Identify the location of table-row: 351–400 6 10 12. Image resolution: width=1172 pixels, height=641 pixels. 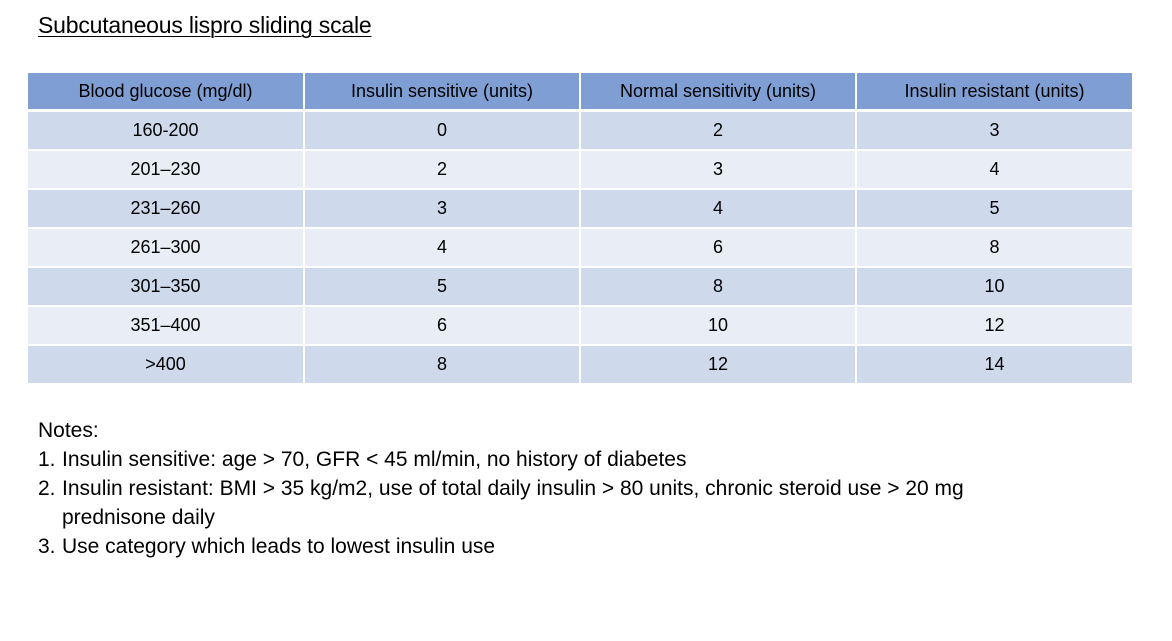
(580, 326).